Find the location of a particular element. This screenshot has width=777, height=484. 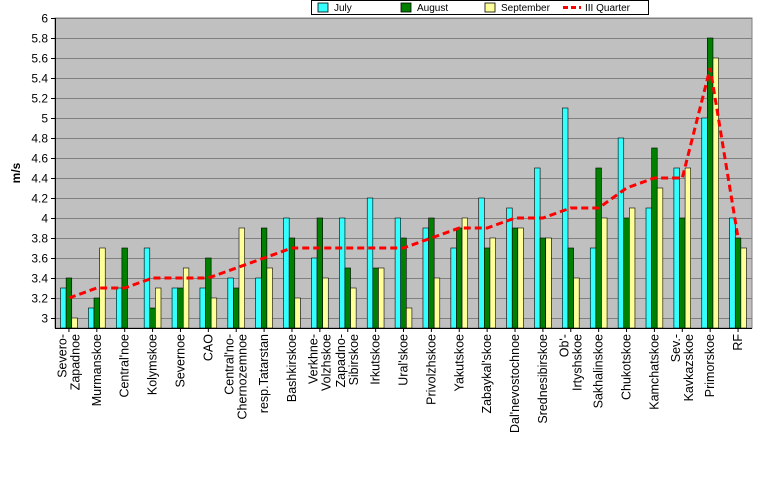

x-tick-label: Severnoe is located at coordinates (180, 361).